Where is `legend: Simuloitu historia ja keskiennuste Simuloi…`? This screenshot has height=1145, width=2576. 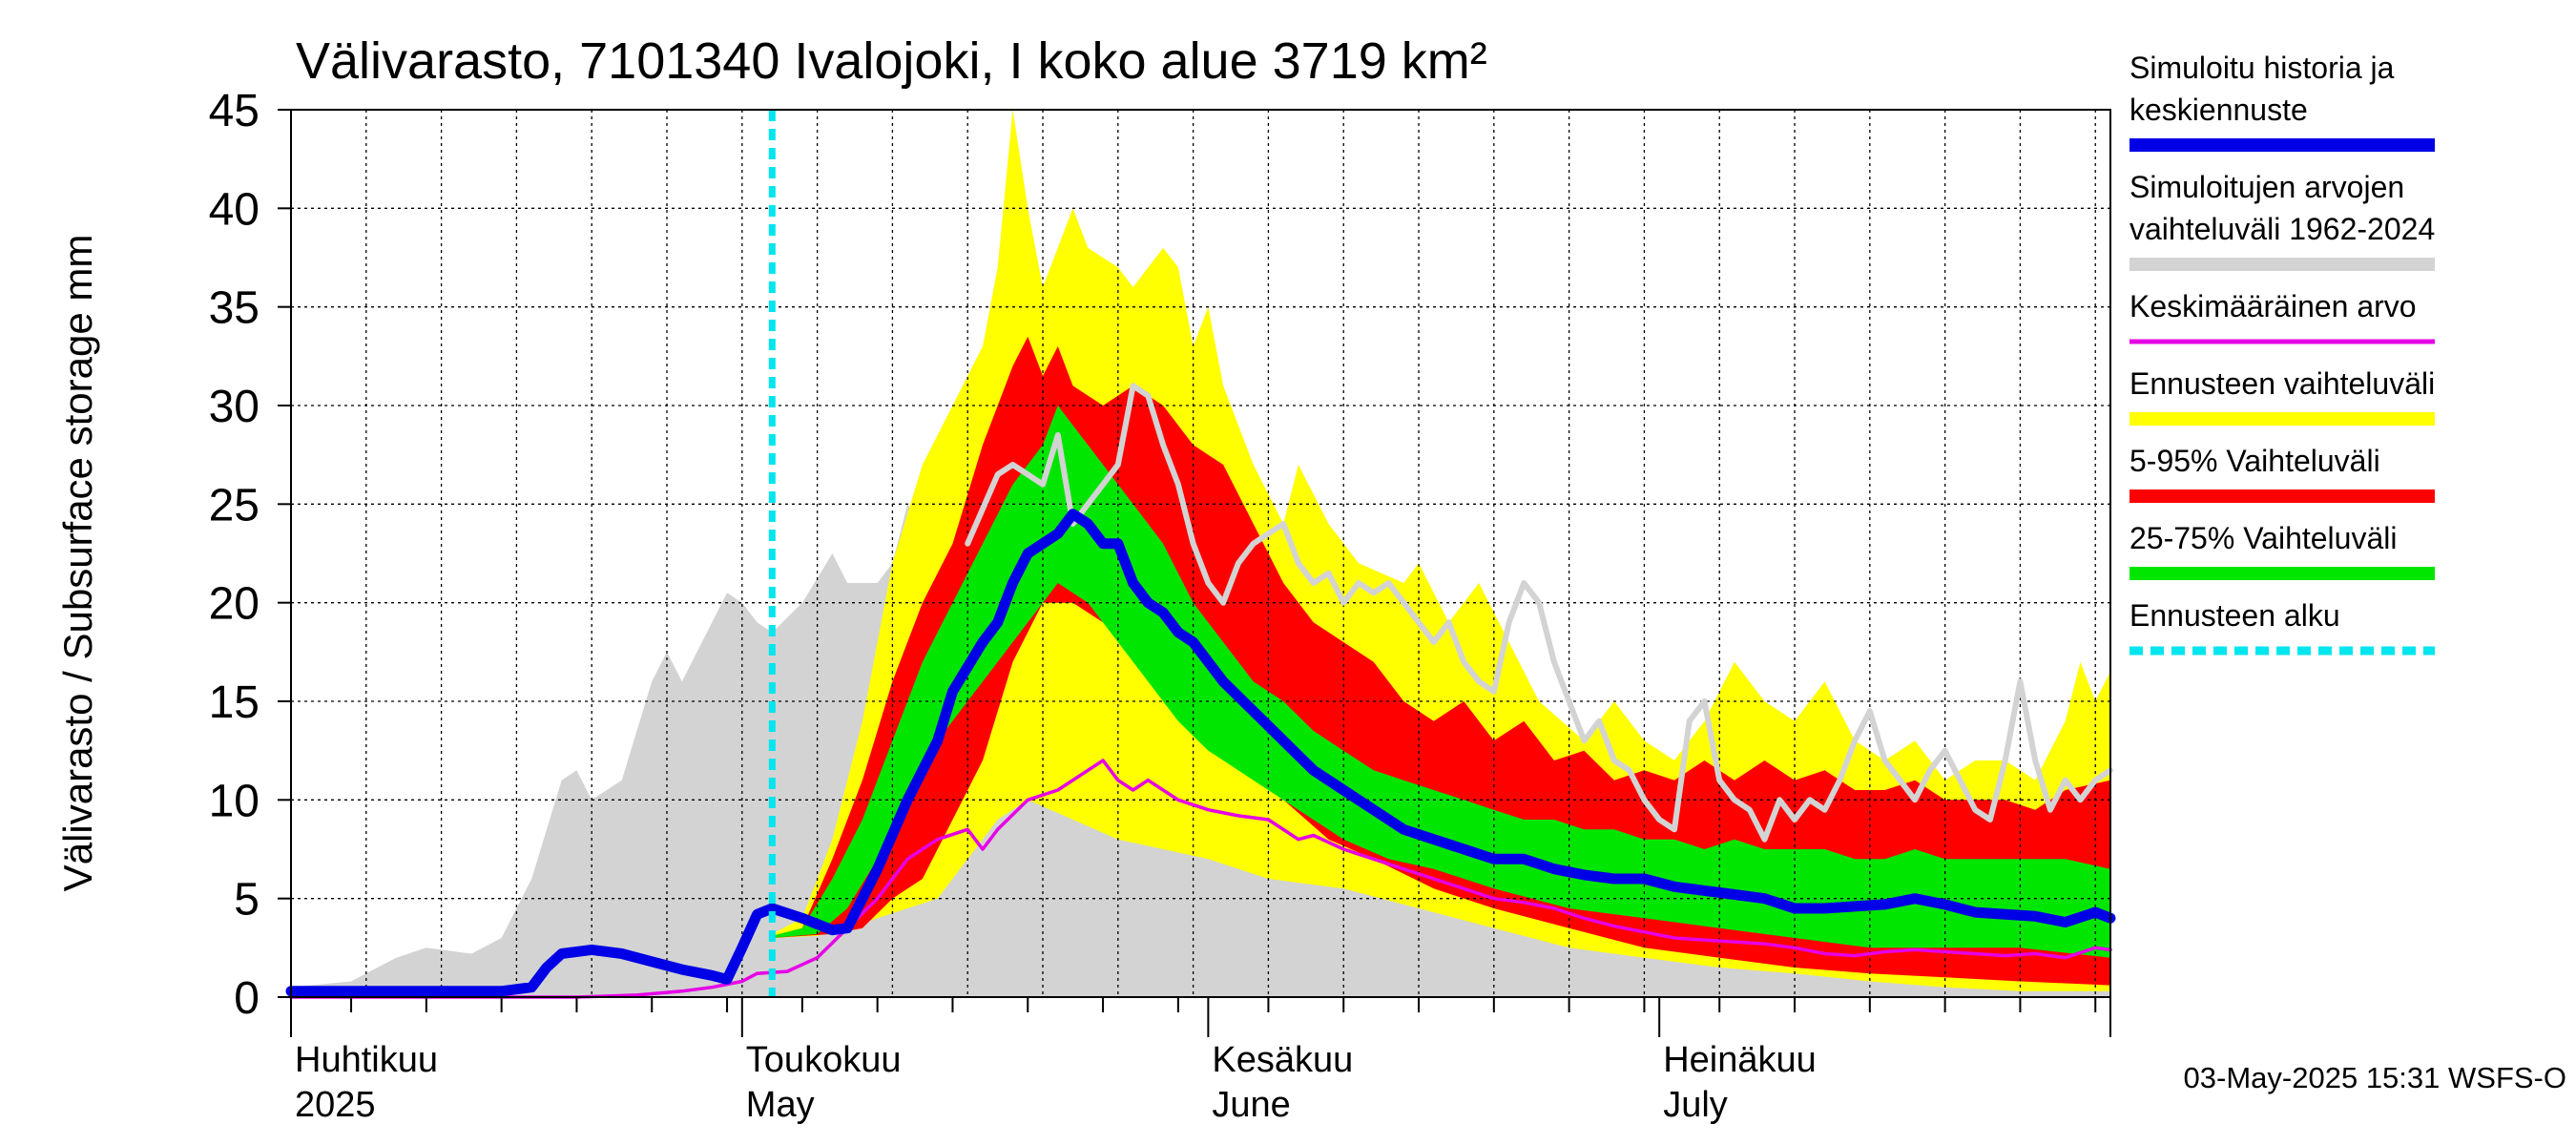 legend: Simuloitu historia ja keskiennuste Simuloi… is located at coordinates (2282, 353).